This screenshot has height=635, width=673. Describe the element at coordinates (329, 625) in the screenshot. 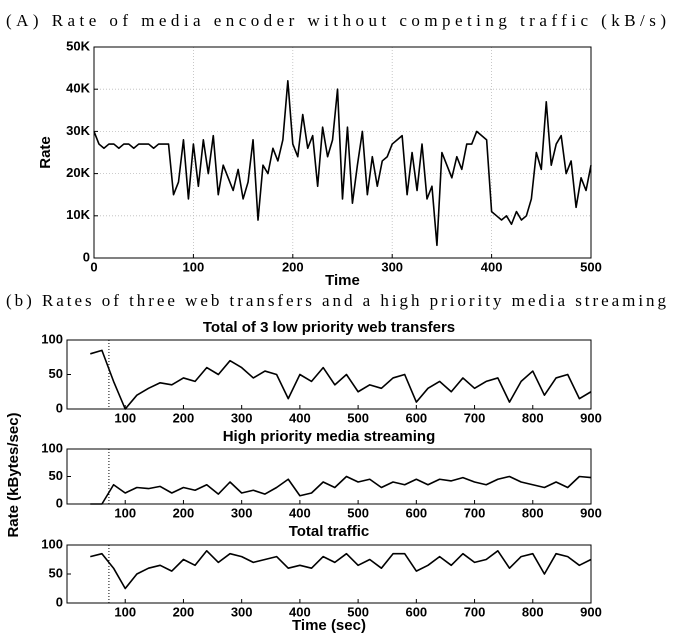

I see `x-axis-label: Time (sec)` at that location.